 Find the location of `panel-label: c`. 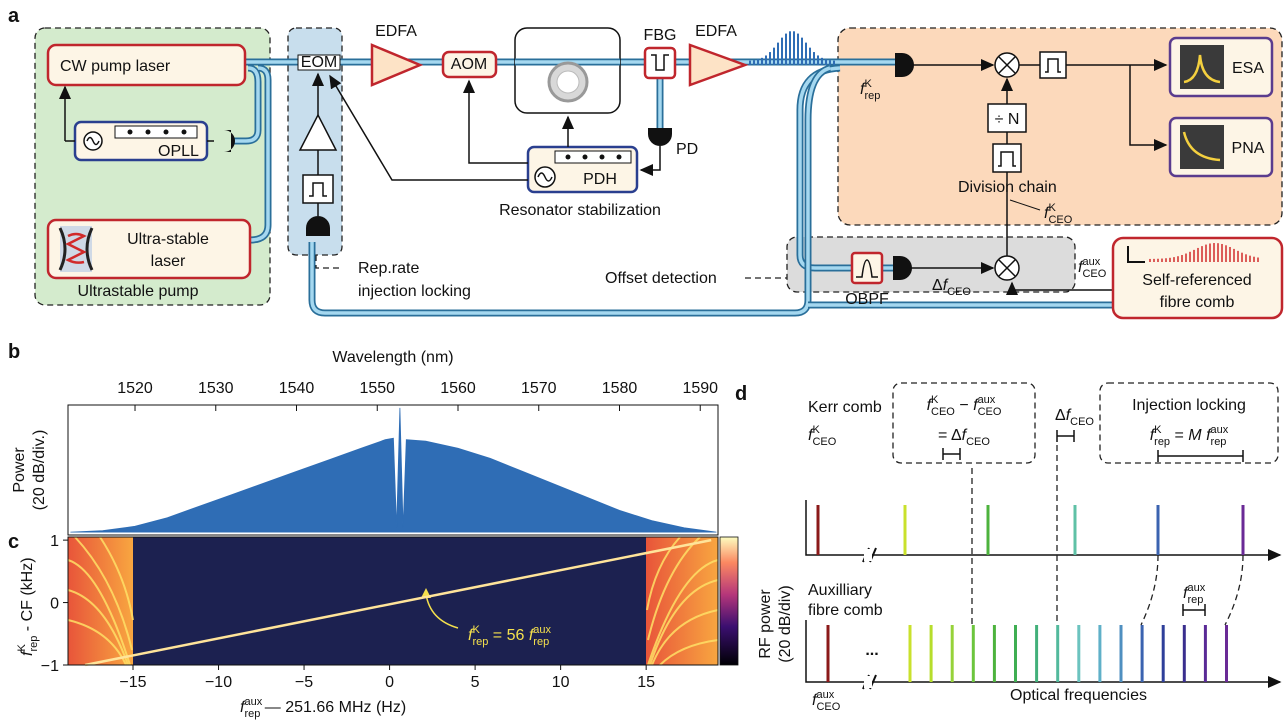

panel-label: c is located at coordinates (13, 542).